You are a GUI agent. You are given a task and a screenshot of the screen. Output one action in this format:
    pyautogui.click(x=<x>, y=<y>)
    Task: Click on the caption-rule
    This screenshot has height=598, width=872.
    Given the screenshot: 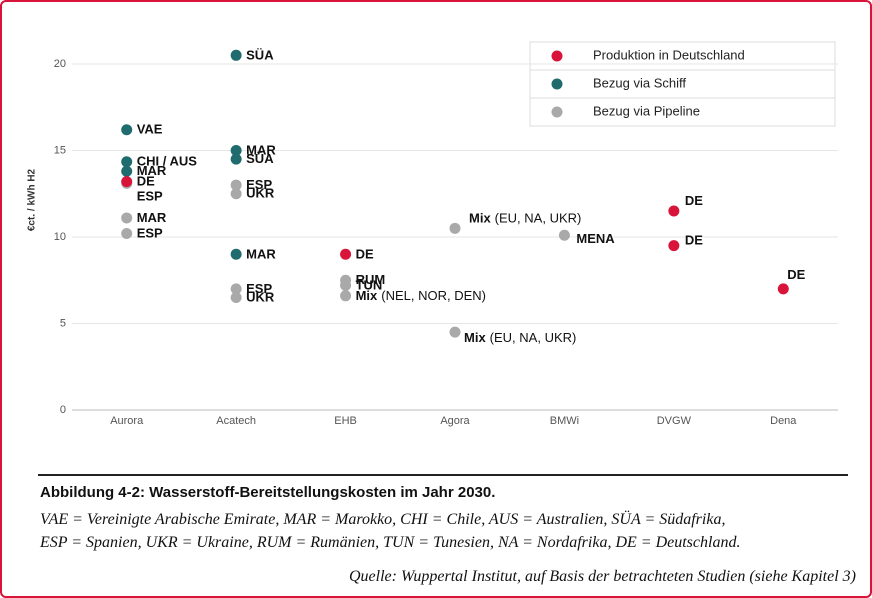 What is the action you would take?
    pyautogui.click(x=443, y=475)
    